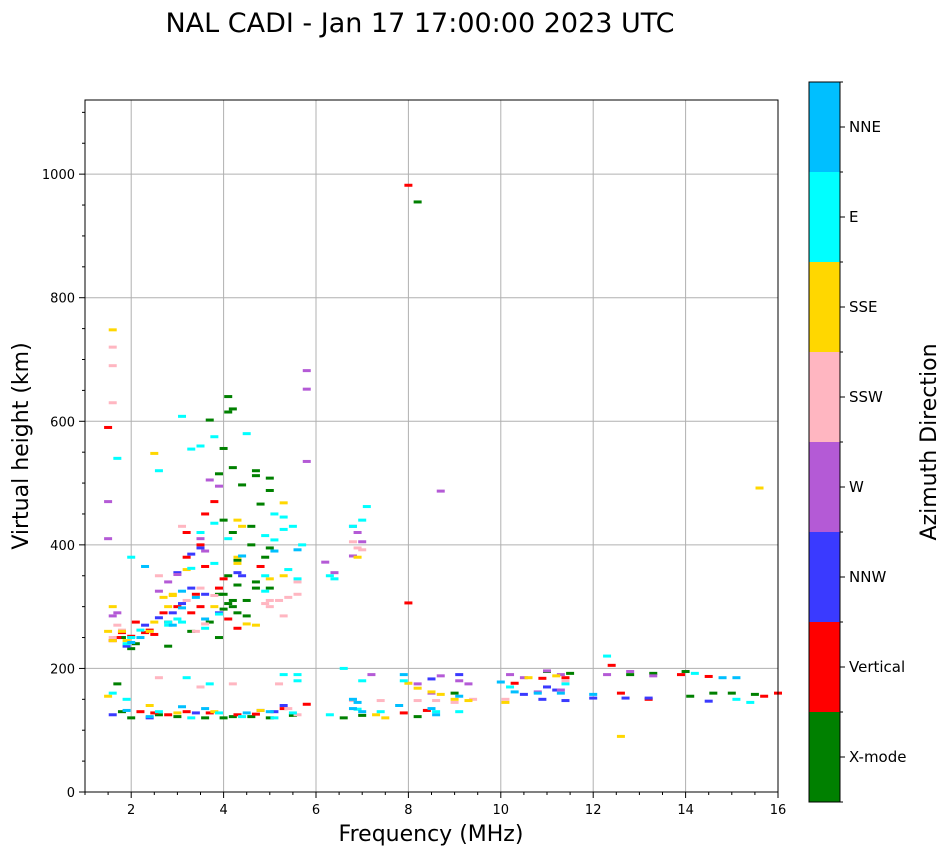 Image resolution: width=951 pixels, height=856 pixels. Describe the element at coordinates (863, 307) in the screenshot. I see `colorbar-label: SSE` at that location.